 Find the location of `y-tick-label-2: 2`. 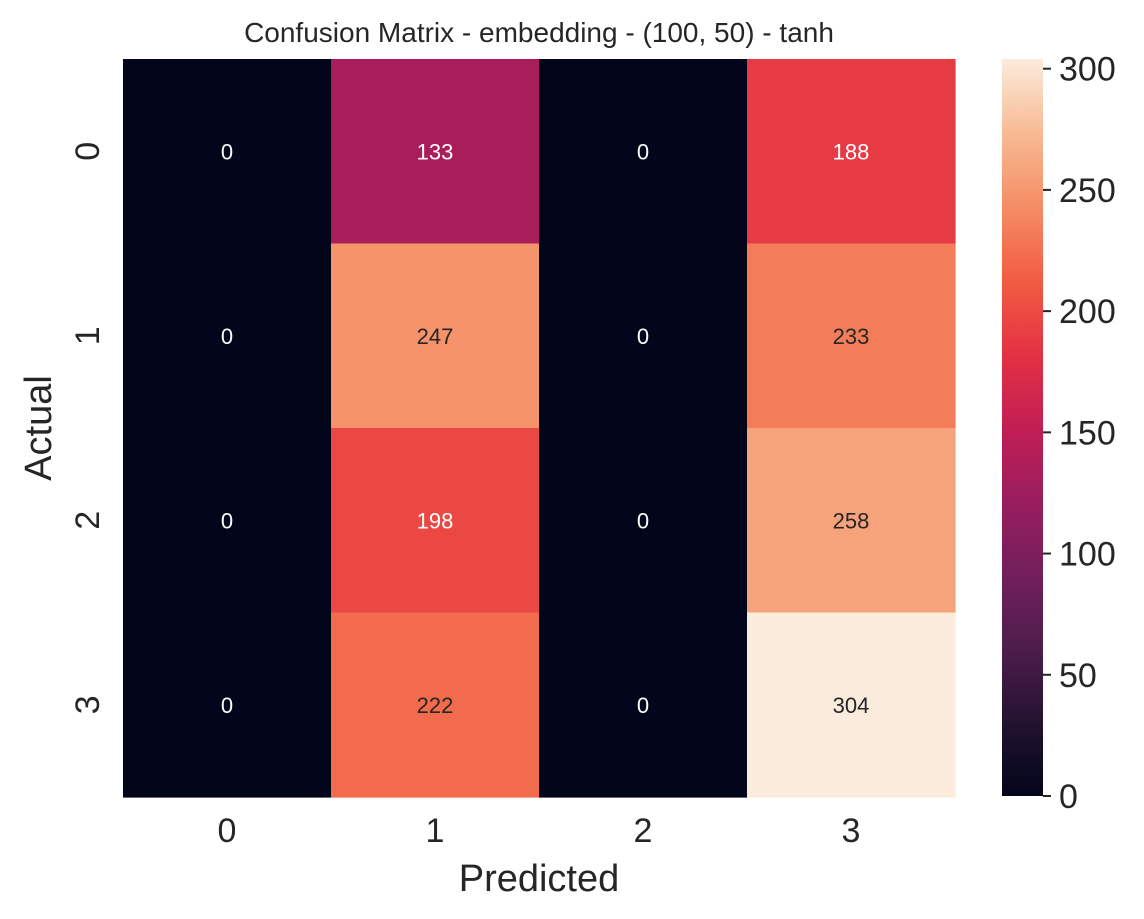

y-tick-label-2: 2 is located at coordinates (88, 520).